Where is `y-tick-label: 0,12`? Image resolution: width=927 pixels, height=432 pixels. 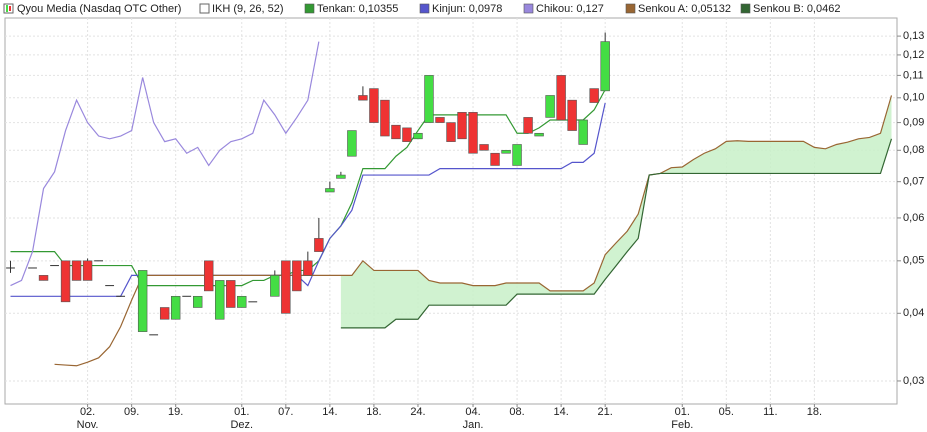 y-tick-label: 0,12 is located at coordinates (913, 55).